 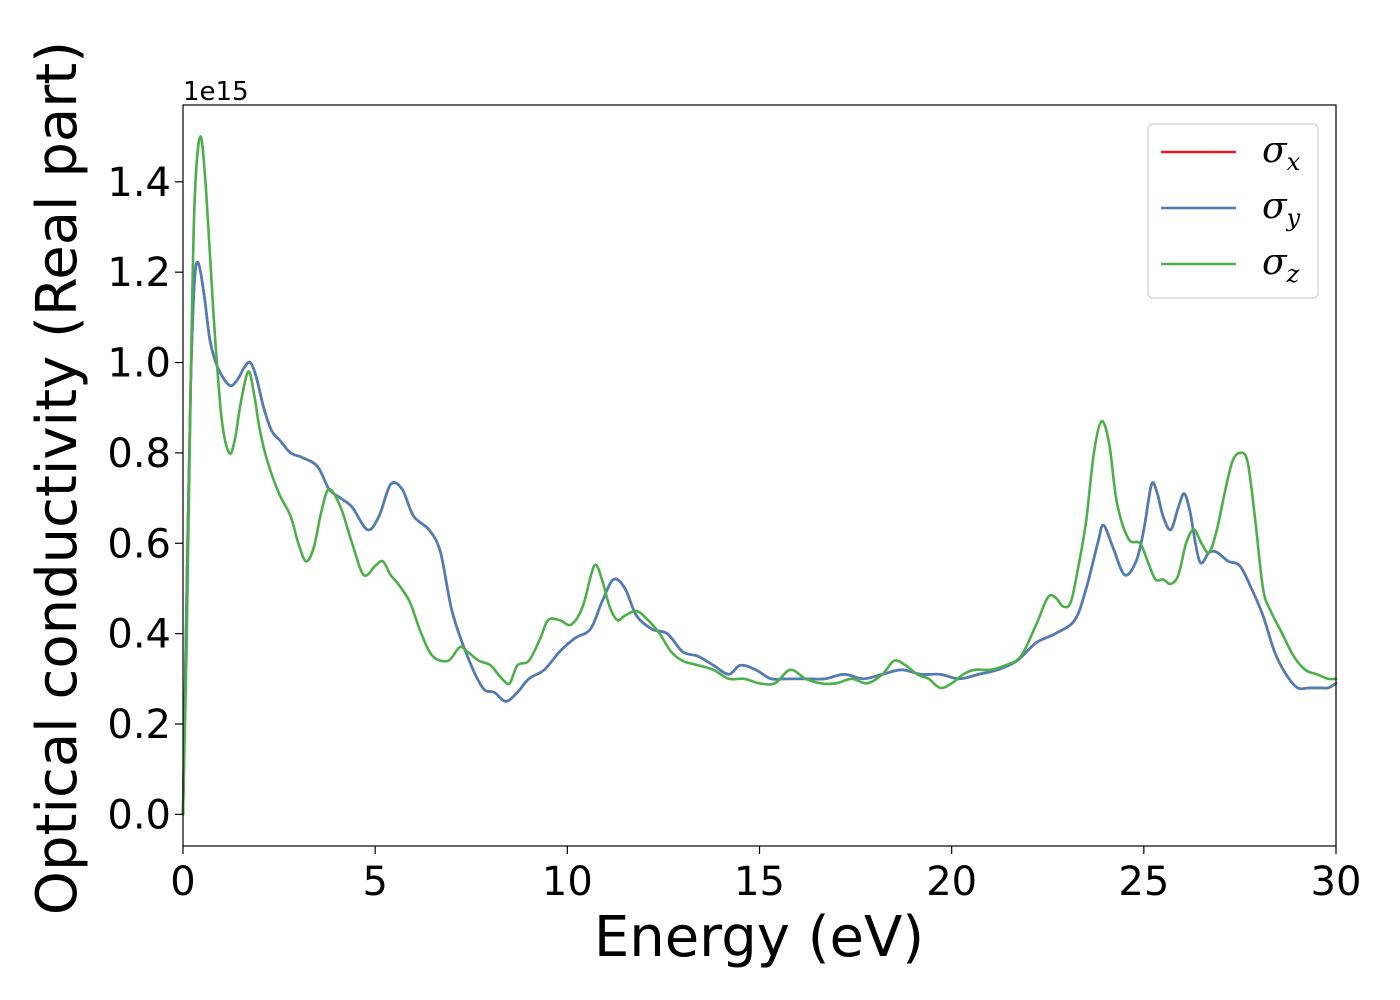 What do you see at coordinates (1143, 882) in the screenshot?
I see `x-tick-label: 25` at bounding box center [1143, 882].